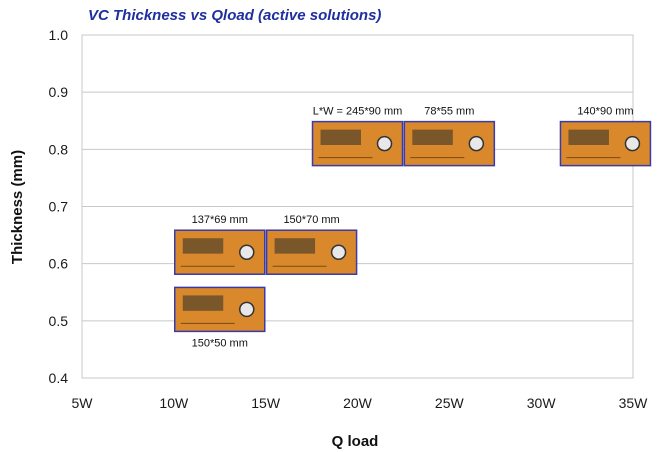 This screenshot has width=672, height=452. What do you see at coordinates (234, 15) in the screenshot?
I see `chart-title: VC Thickness vs Qload (active solutions)` at bounding box center [234, 15].